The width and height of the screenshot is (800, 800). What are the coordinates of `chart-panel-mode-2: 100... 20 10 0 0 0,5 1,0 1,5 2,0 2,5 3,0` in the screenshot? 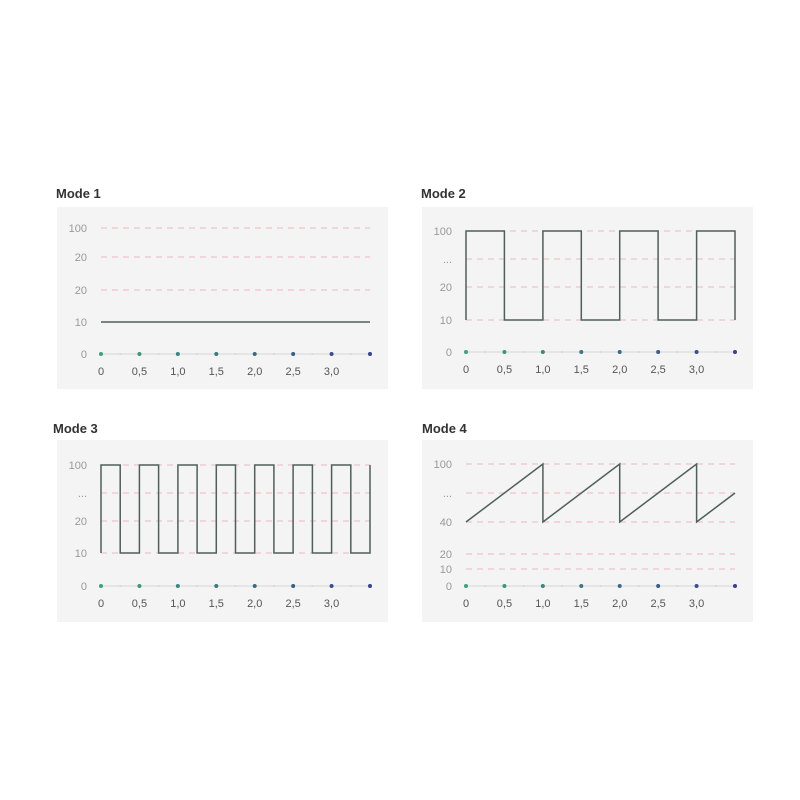 It's located at (587, 298).